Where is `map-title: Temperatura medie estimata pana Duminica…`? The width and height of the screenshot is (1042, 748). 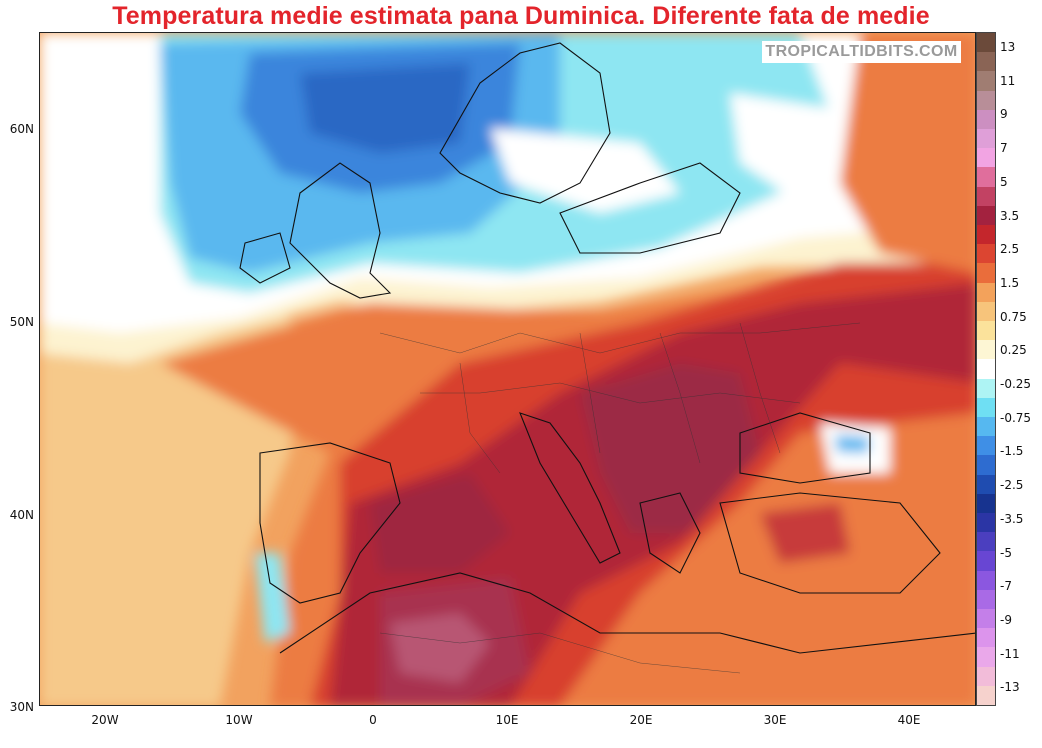
map-title: Temperatura medie estimata pana Duminica… is located at coordinates (521, 16).